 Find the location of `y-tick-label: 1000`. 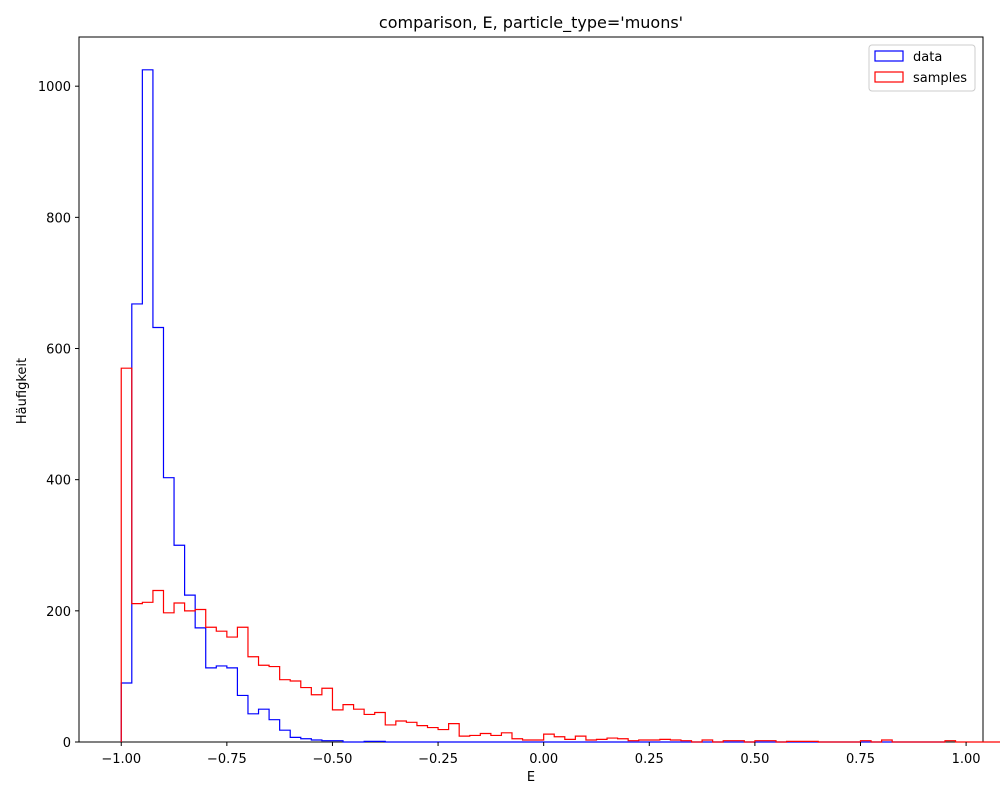

y-tick-label: 1000 is located at coordinates (54, 87).